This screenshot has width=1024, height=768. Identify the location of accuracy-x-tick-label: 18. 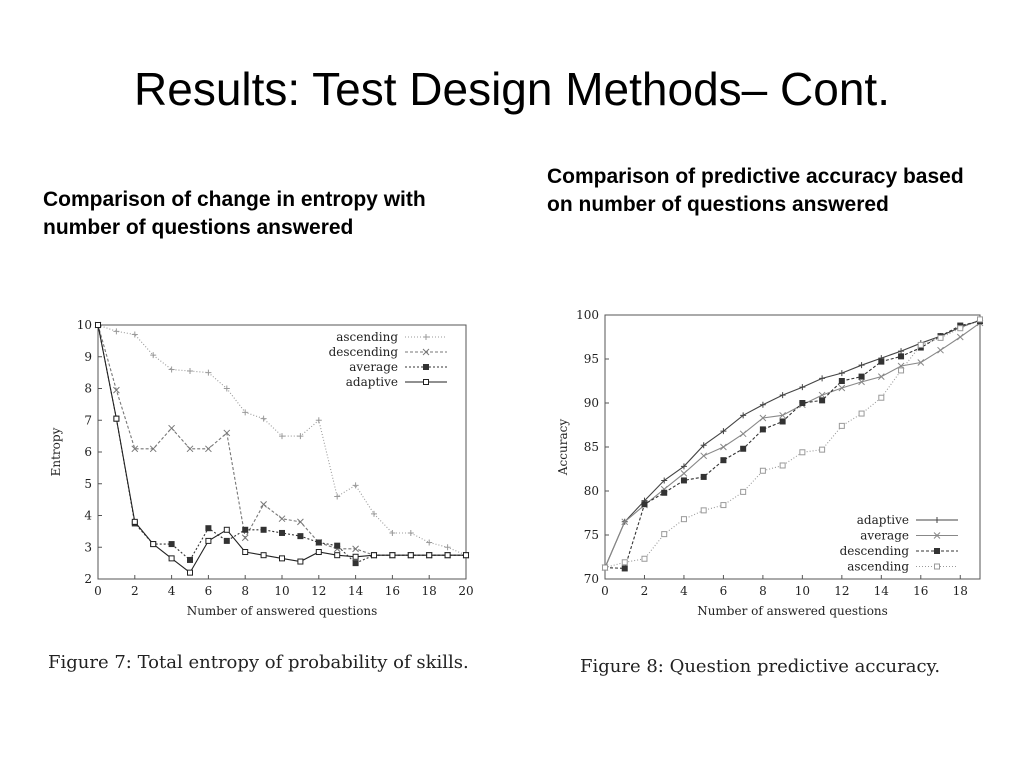
(960, 591).